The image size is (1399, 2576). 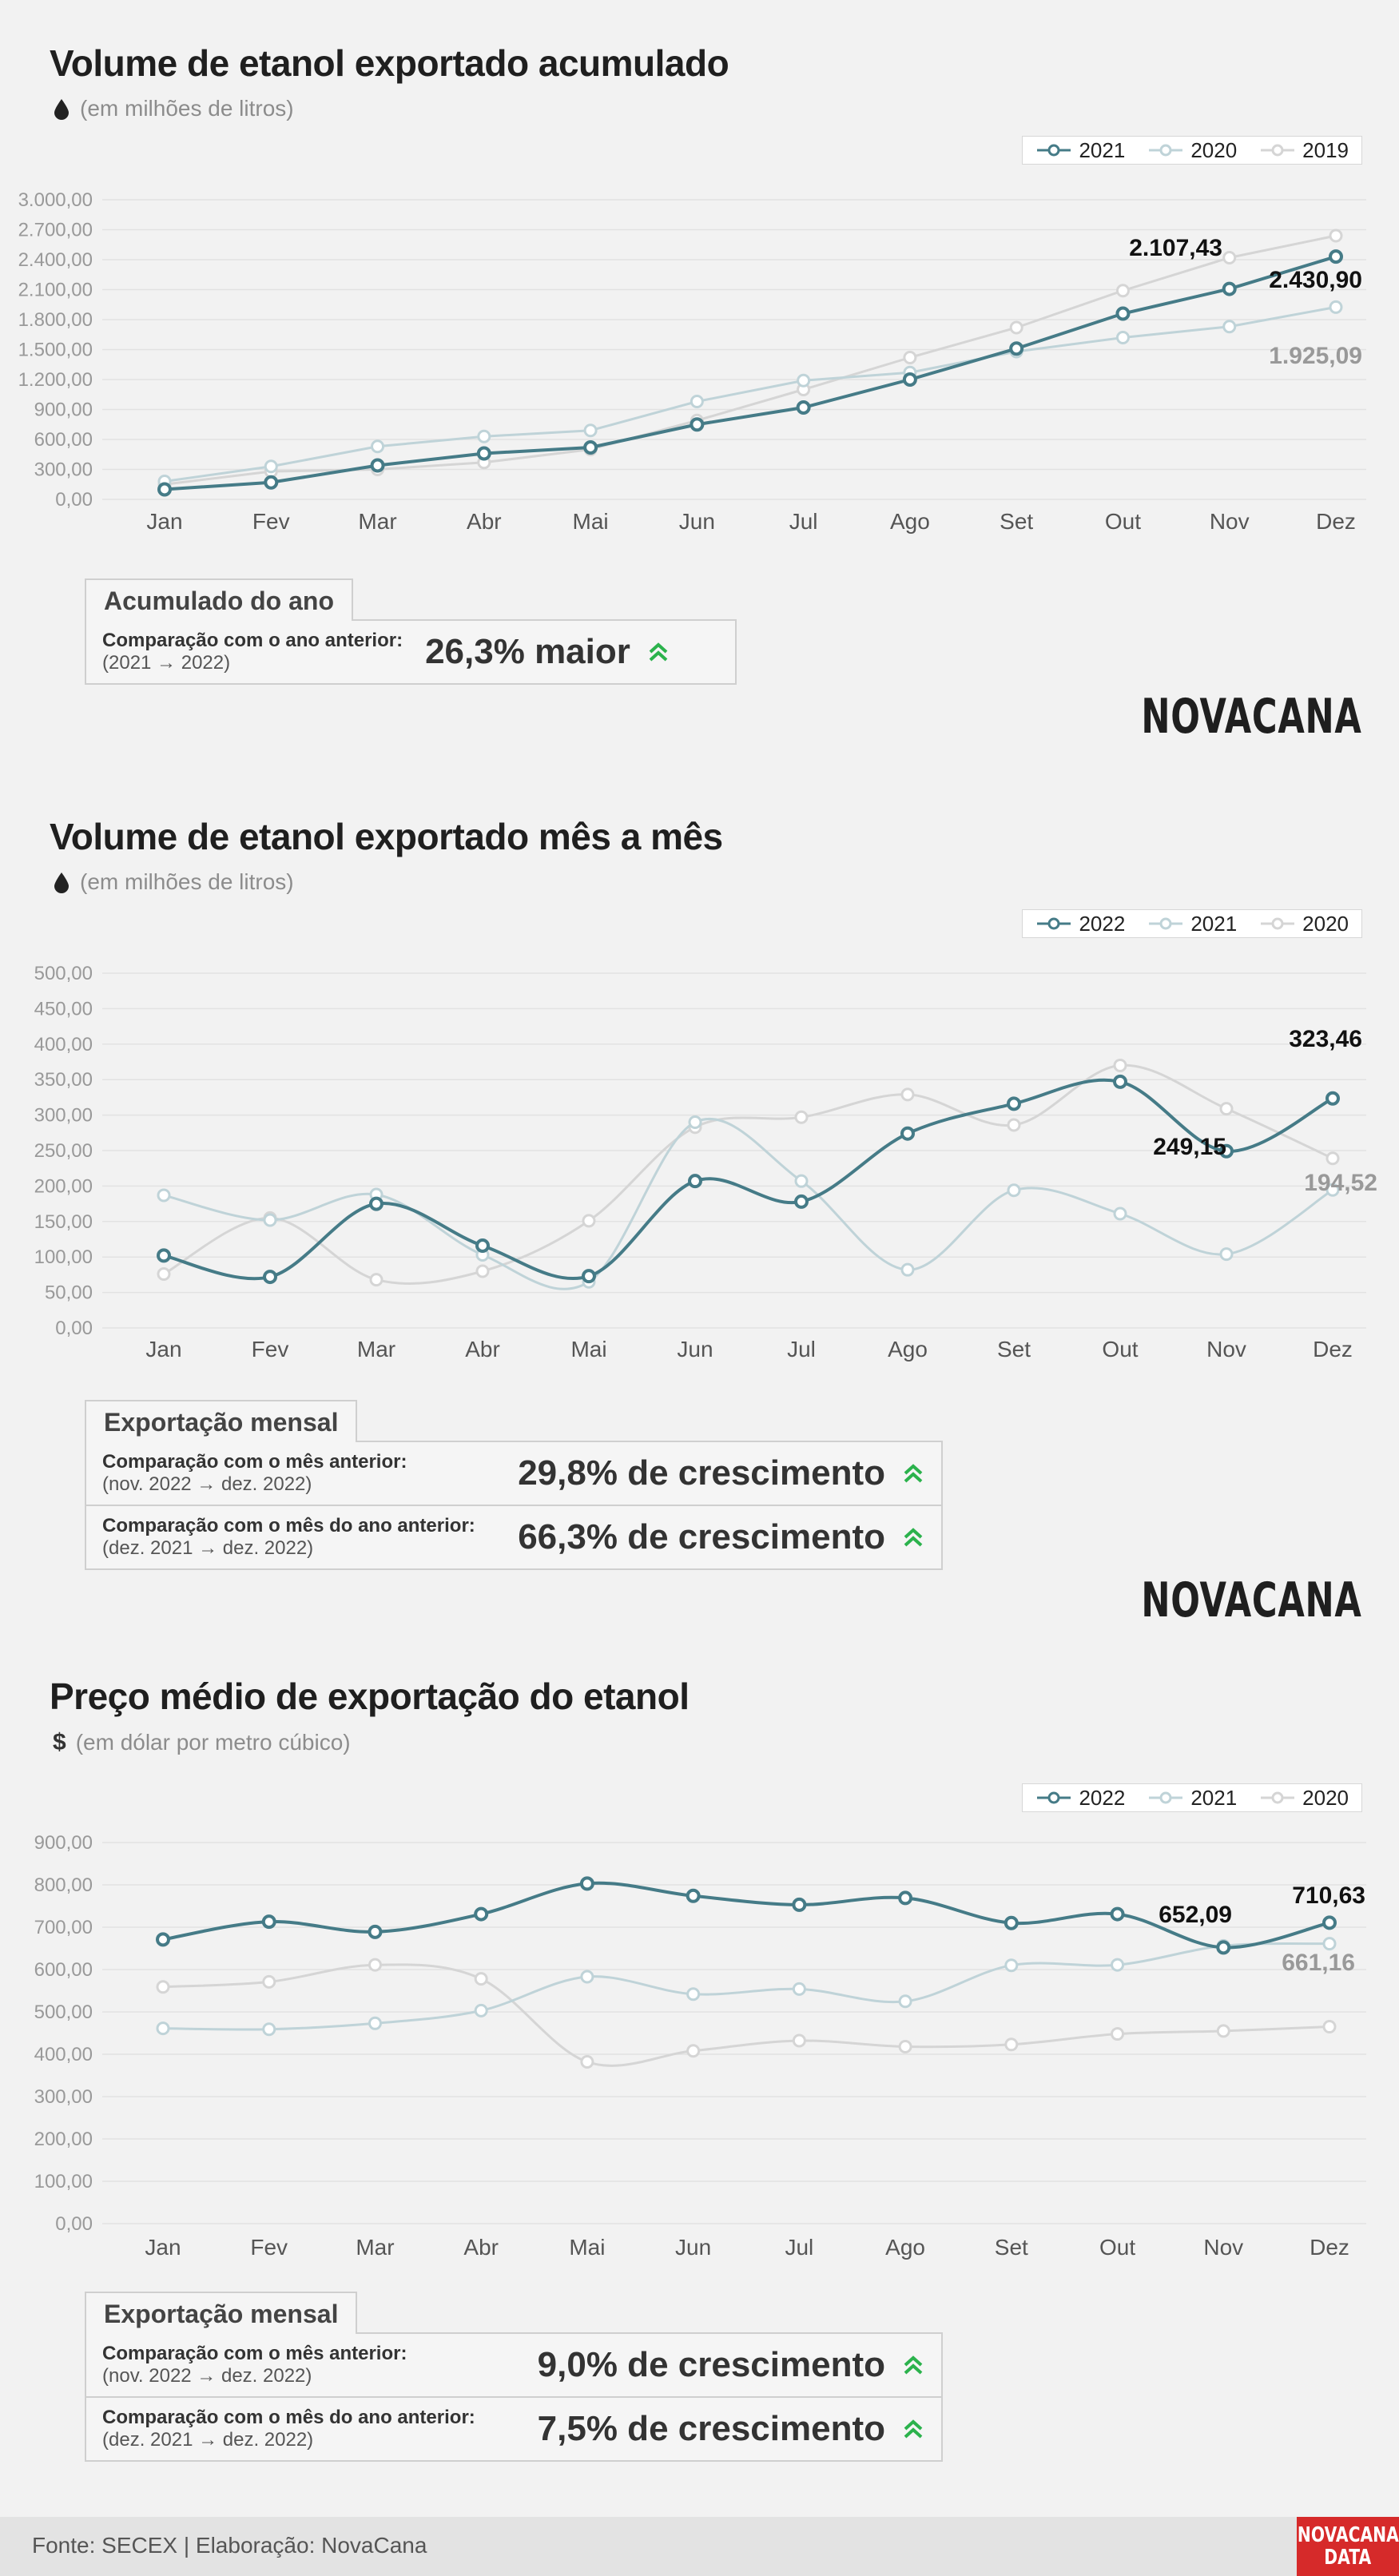 I want to click on legend-label: 2020, so click(x=1325, y=1797).